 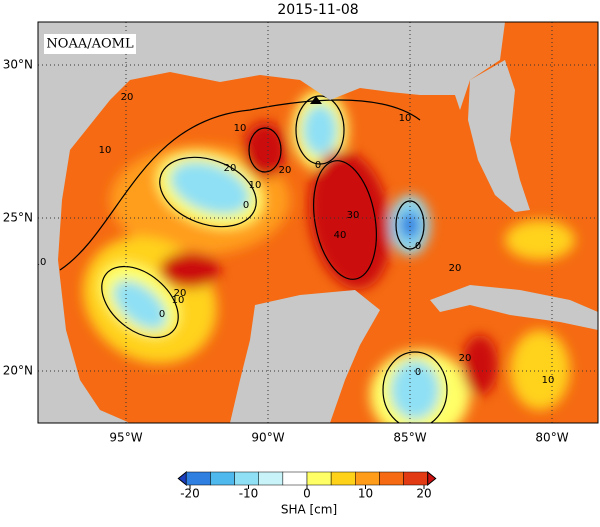 What do you see at coordinates (18, 65) in the screenshot?
I see `lat-label: 30°N` at bounding box center [18, 65].